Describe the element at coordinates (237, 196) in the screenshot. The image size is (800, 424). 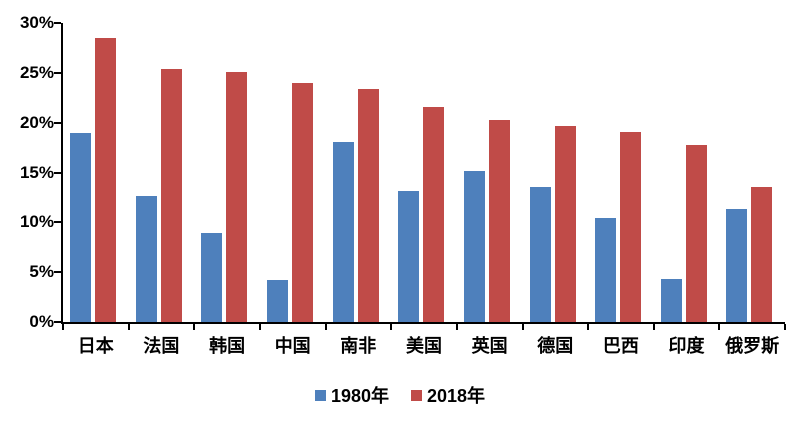
I see `bar-series1-cat2` at that location.